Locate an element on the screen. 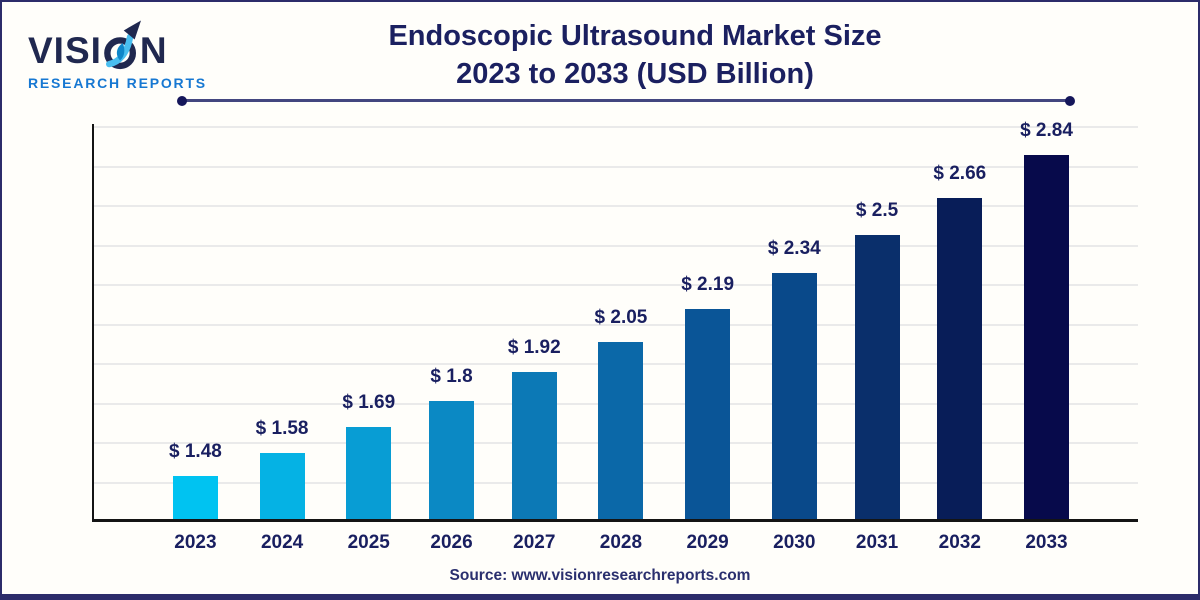 Image resolution: width=1200 pixels, height=600 pixels. bar-2024 is located at coordinates (282, 485).